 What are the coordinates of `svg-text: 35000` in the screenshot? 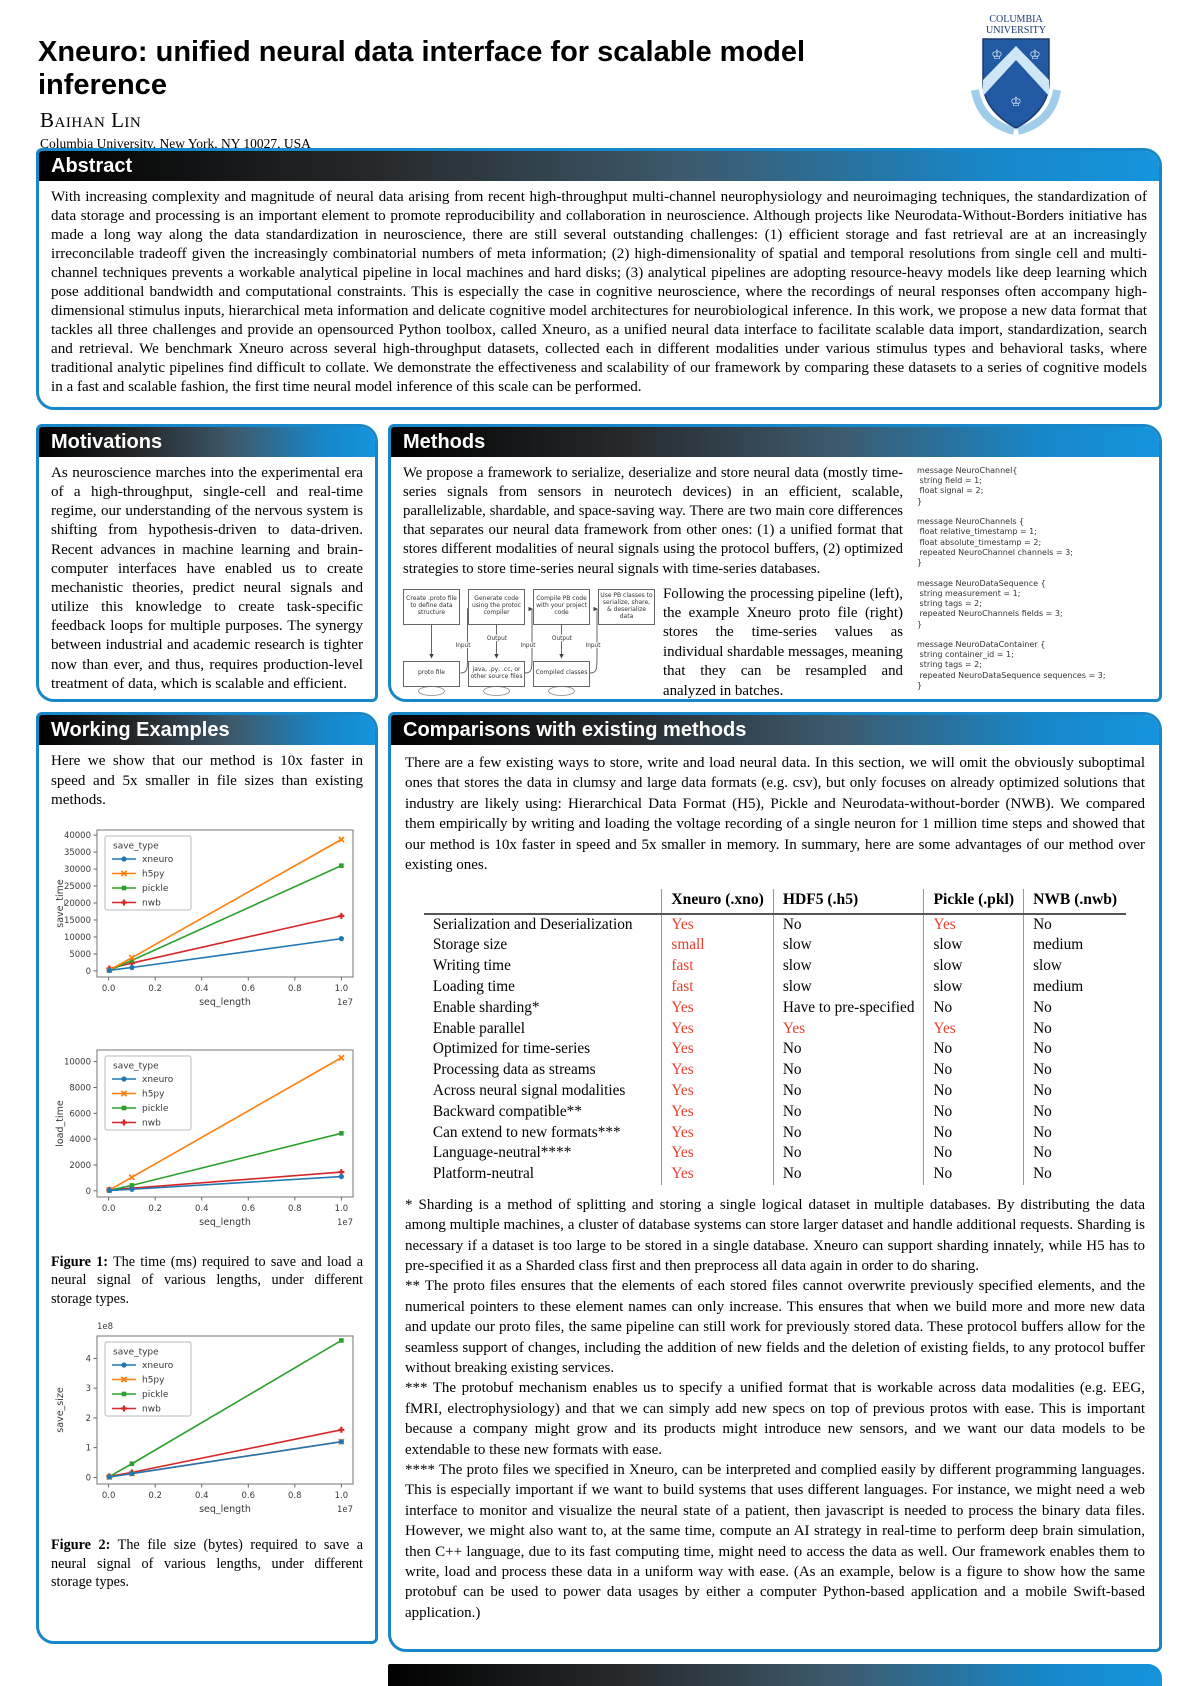 It's located at (77, 853).